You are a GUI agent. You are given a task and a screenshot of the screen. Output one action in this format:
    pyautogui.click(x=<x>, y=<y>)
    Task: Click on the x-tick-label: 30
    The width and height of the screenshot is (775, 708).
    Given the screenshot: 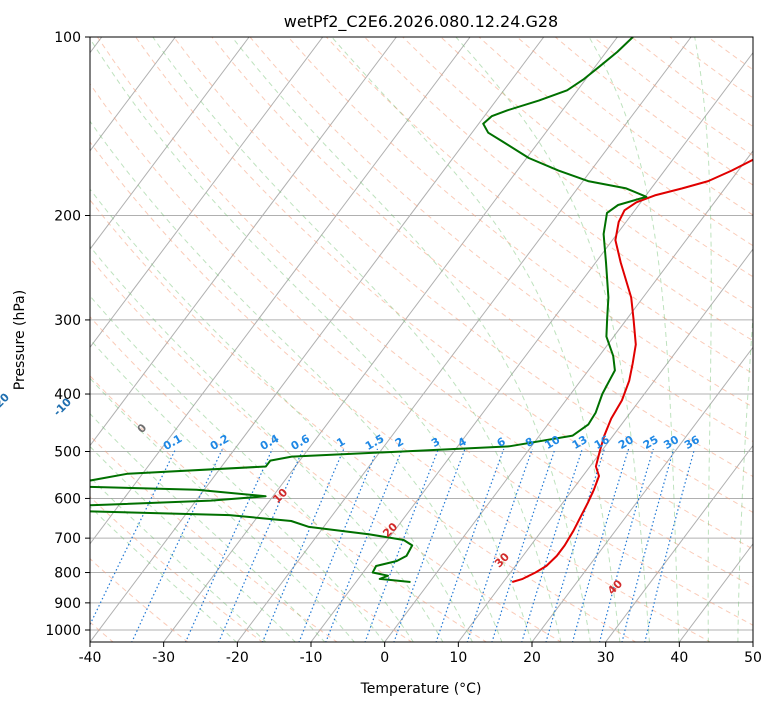 What is the action you would take?
    pyautogui.click(x=606, y=658)
    